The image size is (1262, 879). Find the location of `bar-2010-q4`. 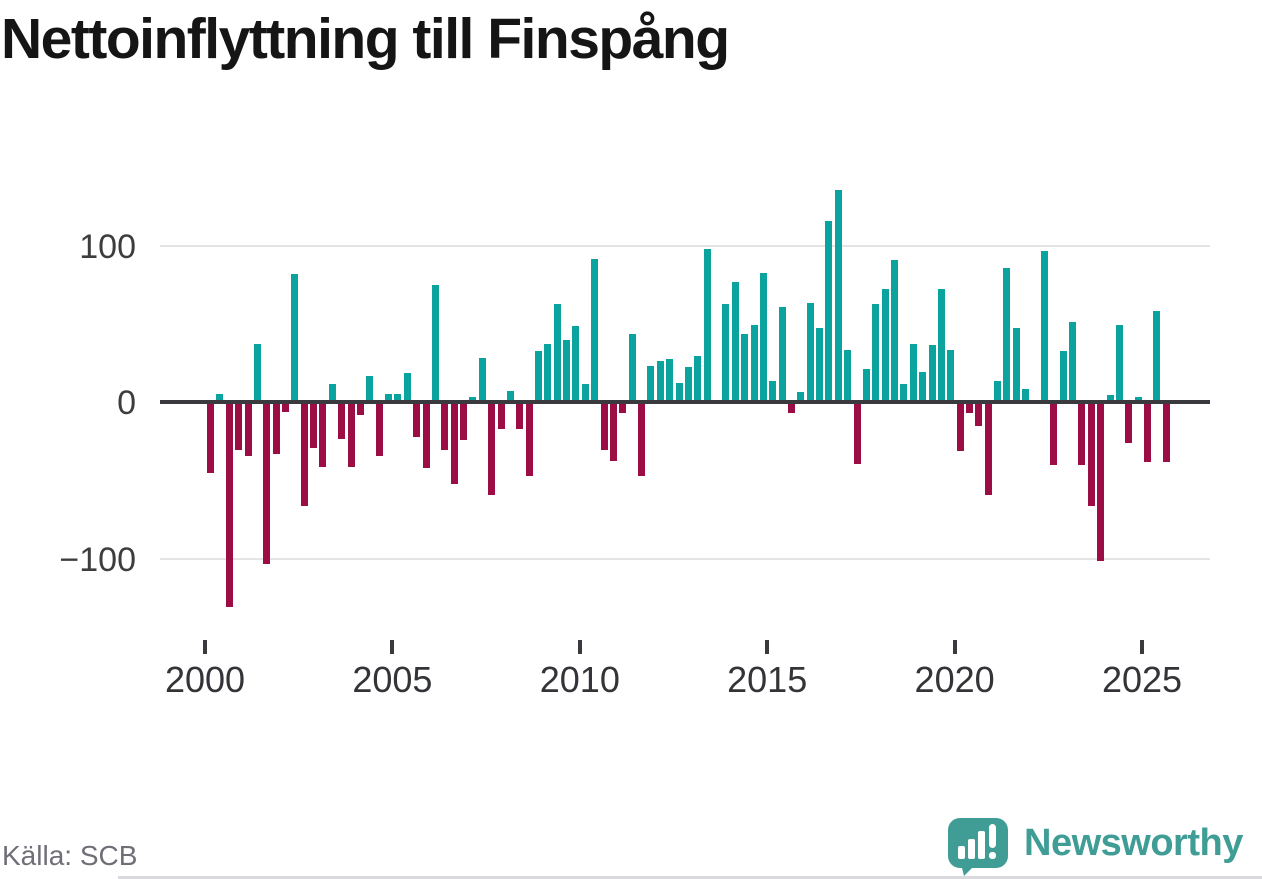

bar-2010-q4 is located at coordinates (613, 432).